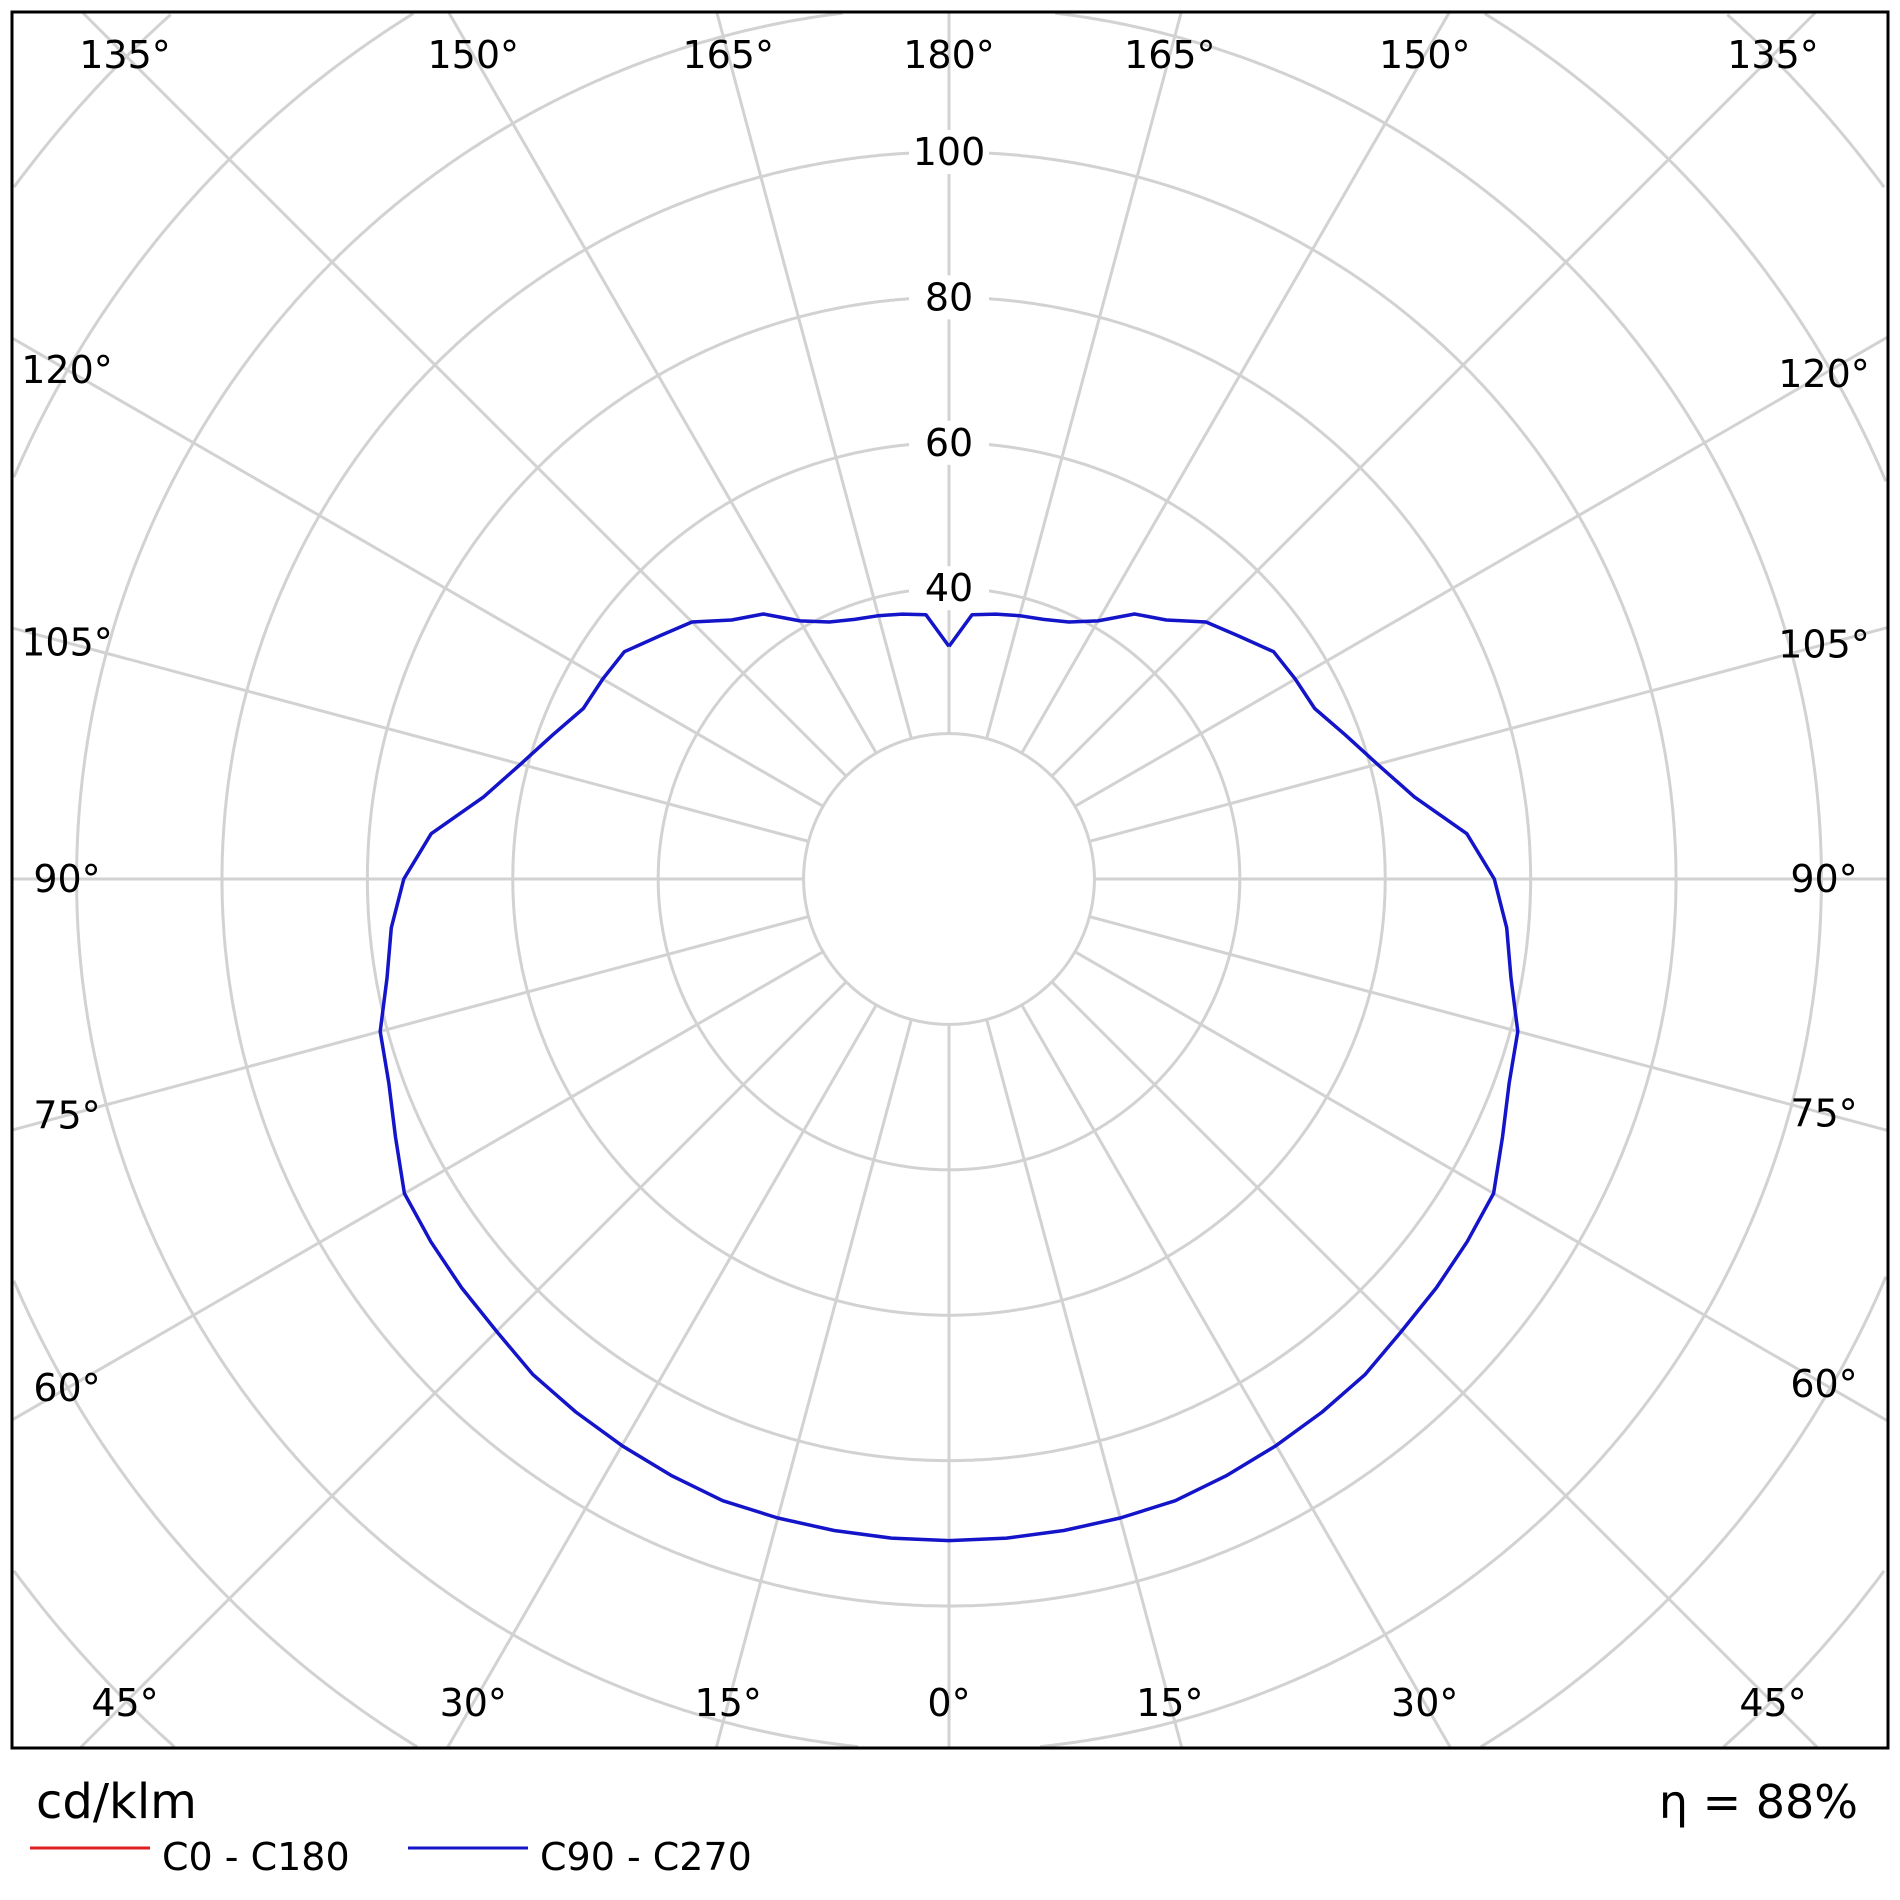  What do you see at coordinates (949, 55) in the screenshot?
I see `angle-tick-label: 180°` at bounding box center [949, 55].